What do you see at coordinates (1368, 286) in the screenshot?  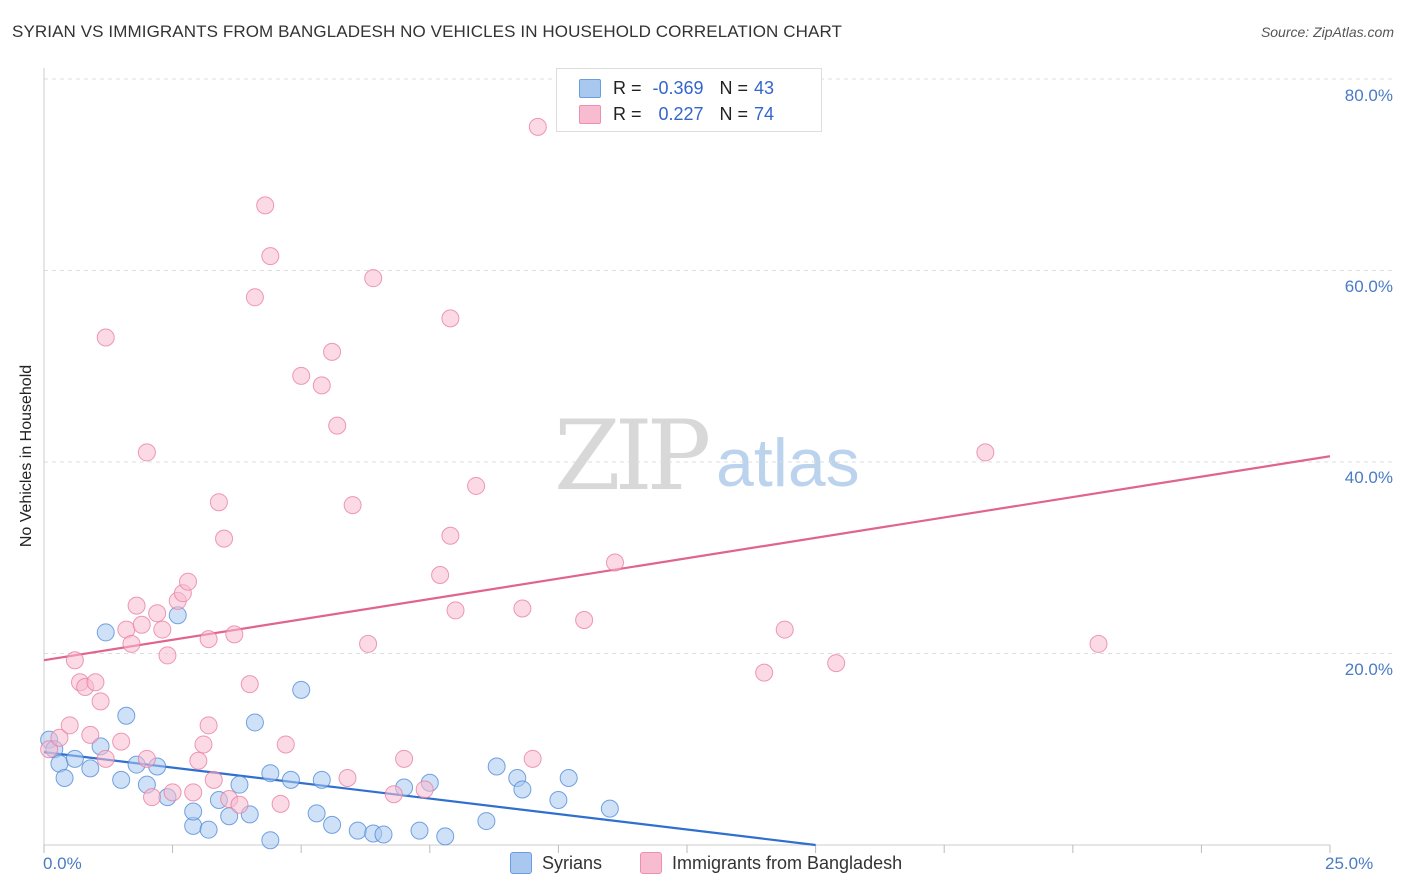 I see `y-tick-label: 60.0%` at bounding box center [1368, 286].